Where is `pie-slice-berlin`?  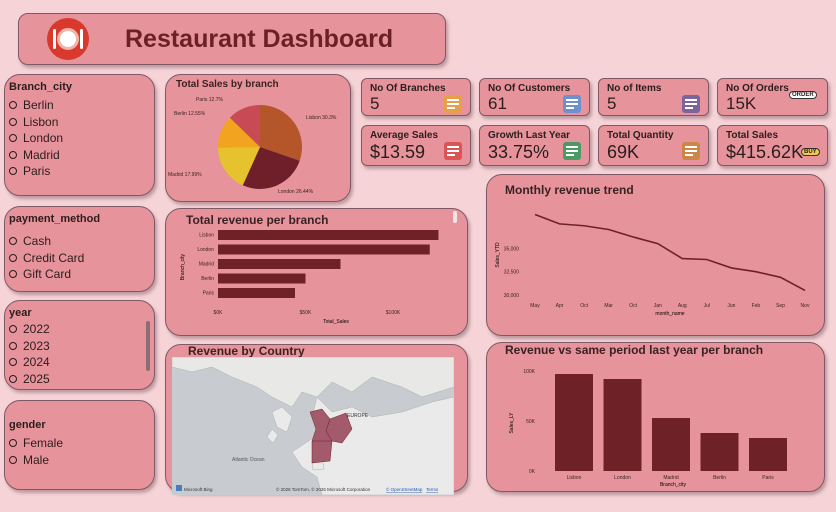 pie-slice-berlin is located at coordinates (239, 132).